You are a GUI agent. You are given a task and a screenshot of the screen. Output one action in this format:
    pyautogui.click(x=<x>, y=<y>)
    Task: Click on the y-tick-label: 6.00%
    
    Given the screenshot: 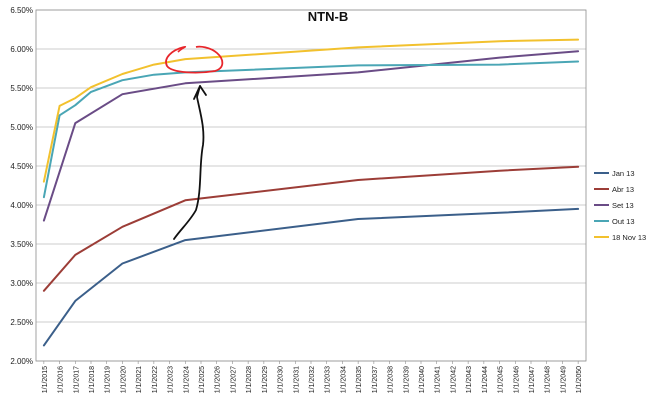 What is the action you would take?
    pyautogui.click(x=21, y=49)
    